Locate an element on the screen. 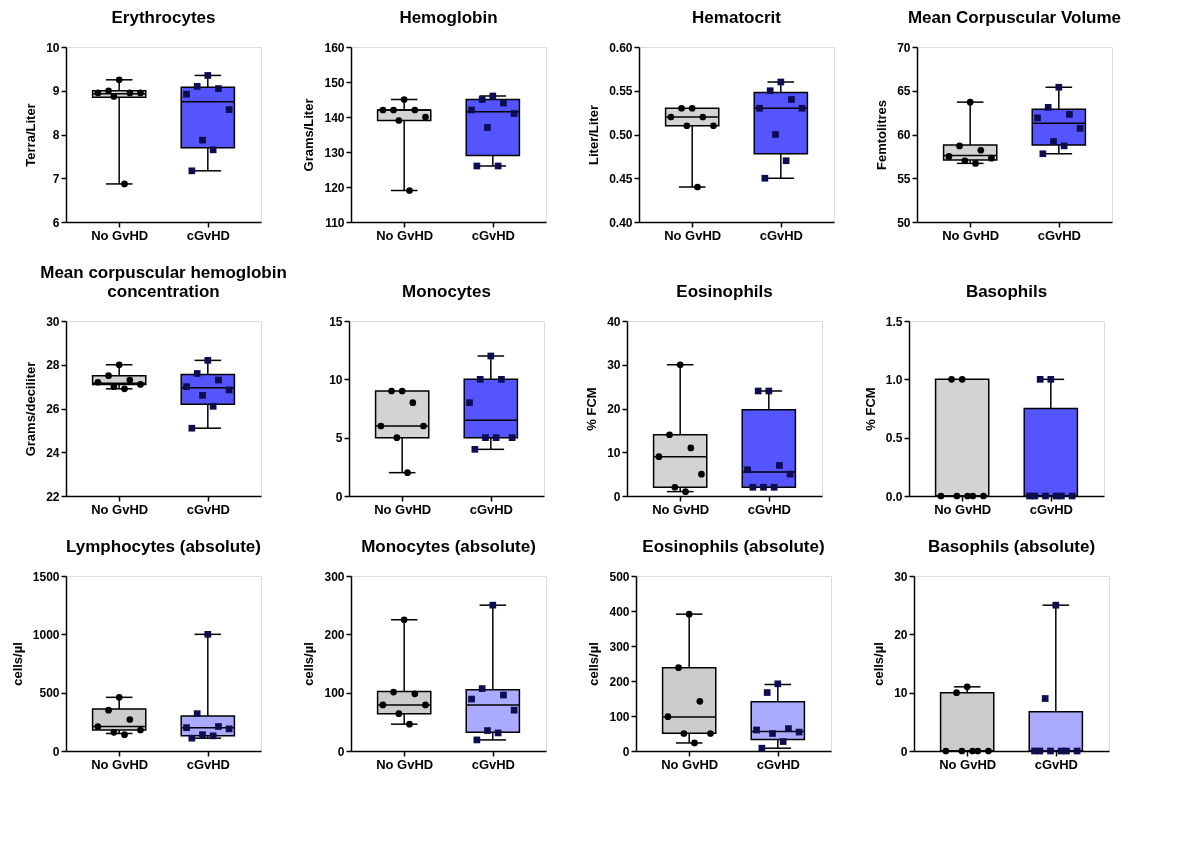 Image resolution: width=1201 pixels, height=850 pixels. chart-title: Eosinophils is located at coordinates (724, 291).